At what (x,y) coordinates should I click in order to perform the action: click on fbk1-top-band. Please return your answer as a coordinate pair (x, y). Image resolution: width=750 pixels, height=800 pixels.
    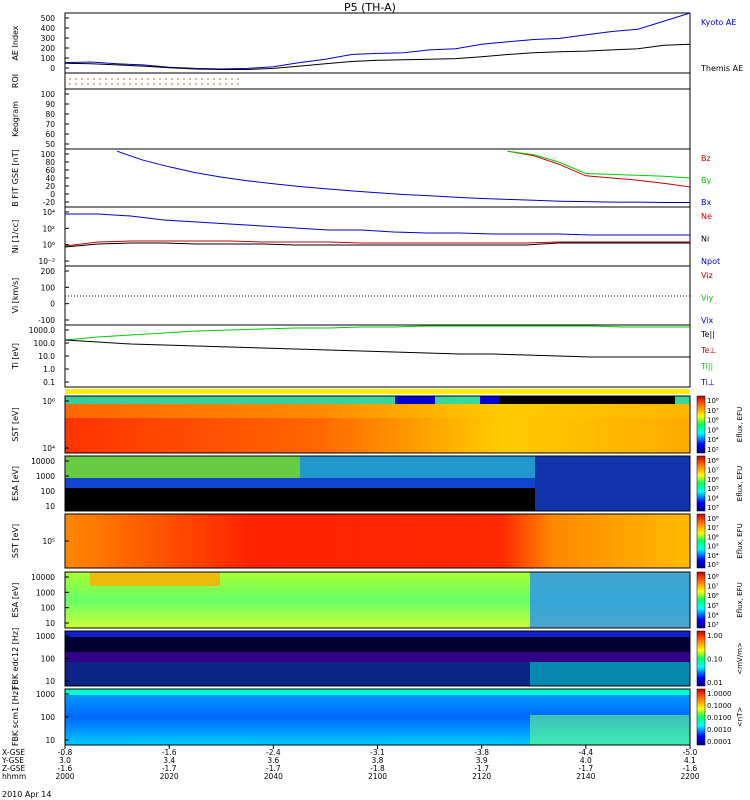
    Looking at the image, I should click on (377, 634).